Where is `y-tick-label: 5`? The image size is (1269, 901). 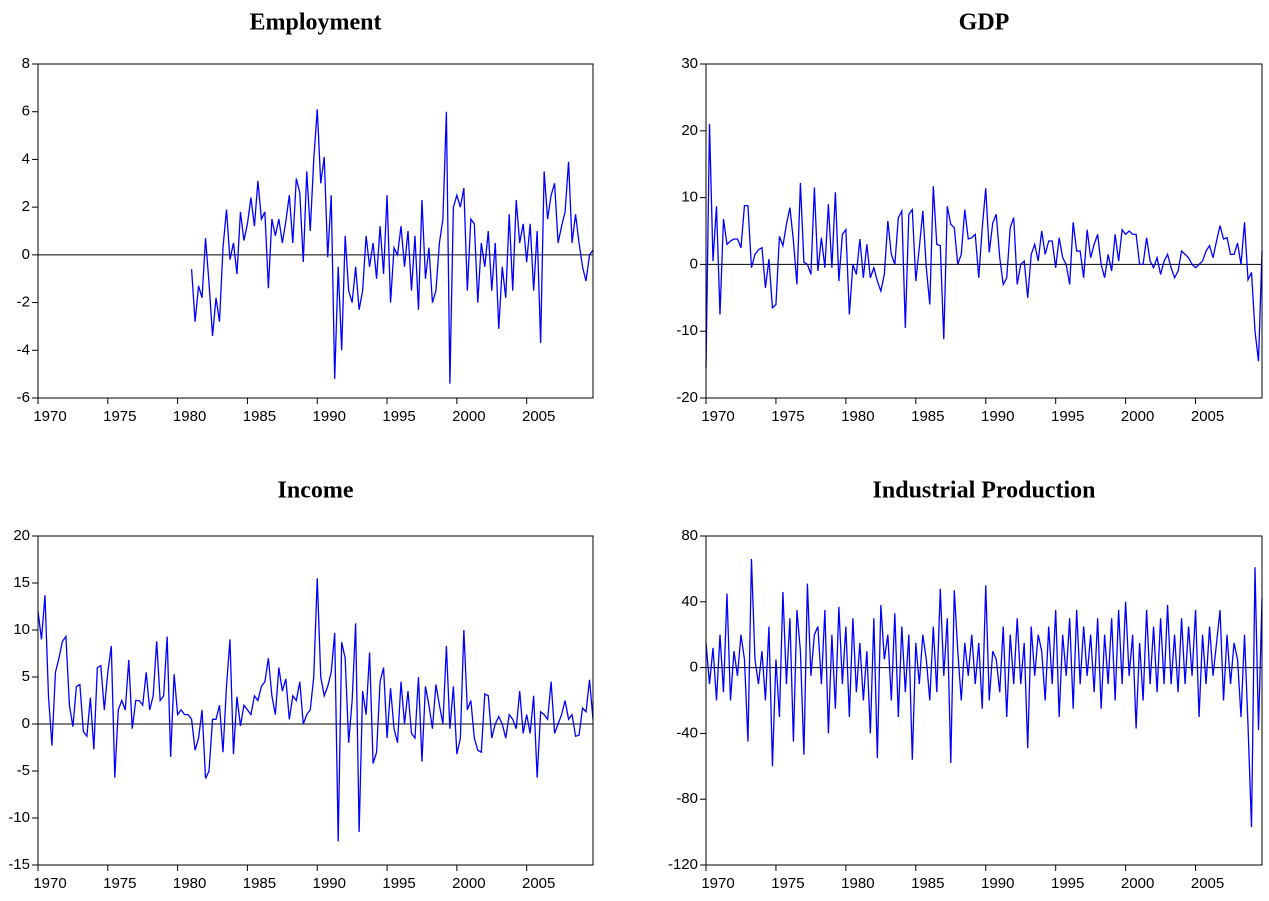 y-tick-label: 5 is located at coordinates (26, 676).